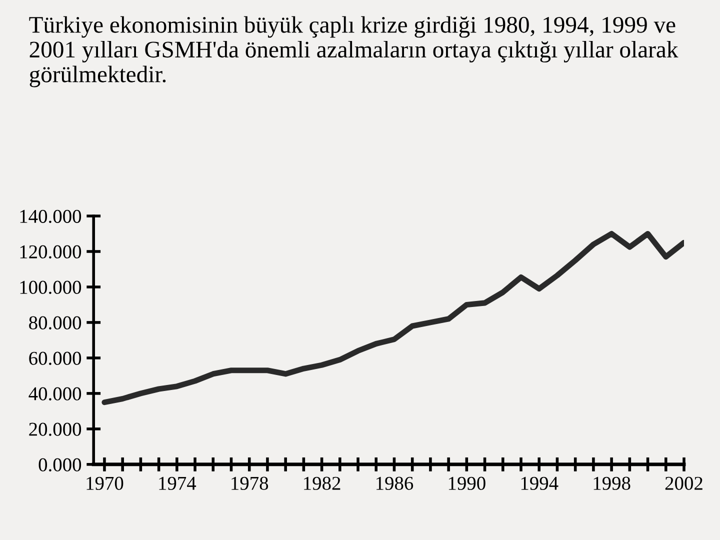 Image resolution: width=720 pixels, height=540 pixels. I want to click on y-tick-label: 20.000, so click(55, 429).